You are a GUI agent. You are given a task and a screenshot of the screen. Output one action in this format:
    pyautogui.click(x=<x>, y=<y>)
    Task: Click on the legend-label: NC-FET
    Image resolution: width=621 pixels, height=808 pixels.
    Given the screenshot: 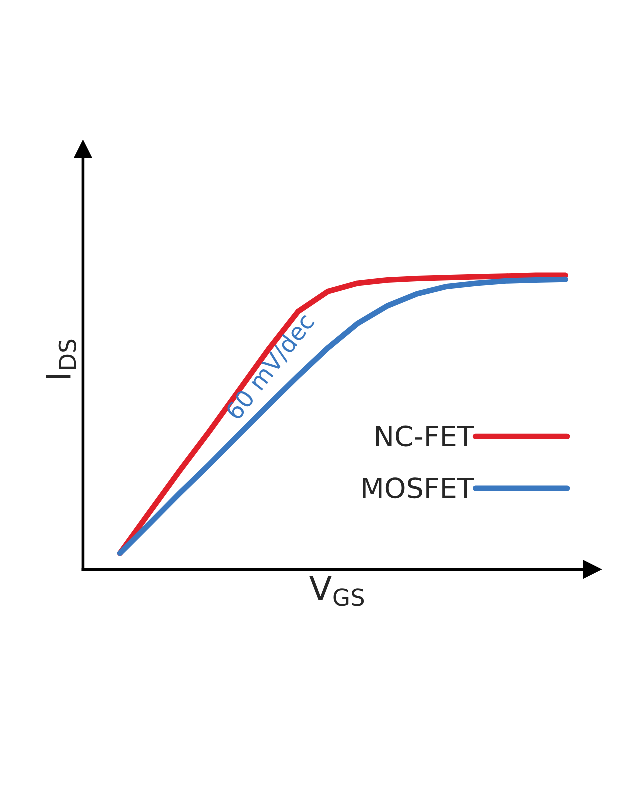 What is the action you would take?
    pyautogui.click(x=425, y=436)
    